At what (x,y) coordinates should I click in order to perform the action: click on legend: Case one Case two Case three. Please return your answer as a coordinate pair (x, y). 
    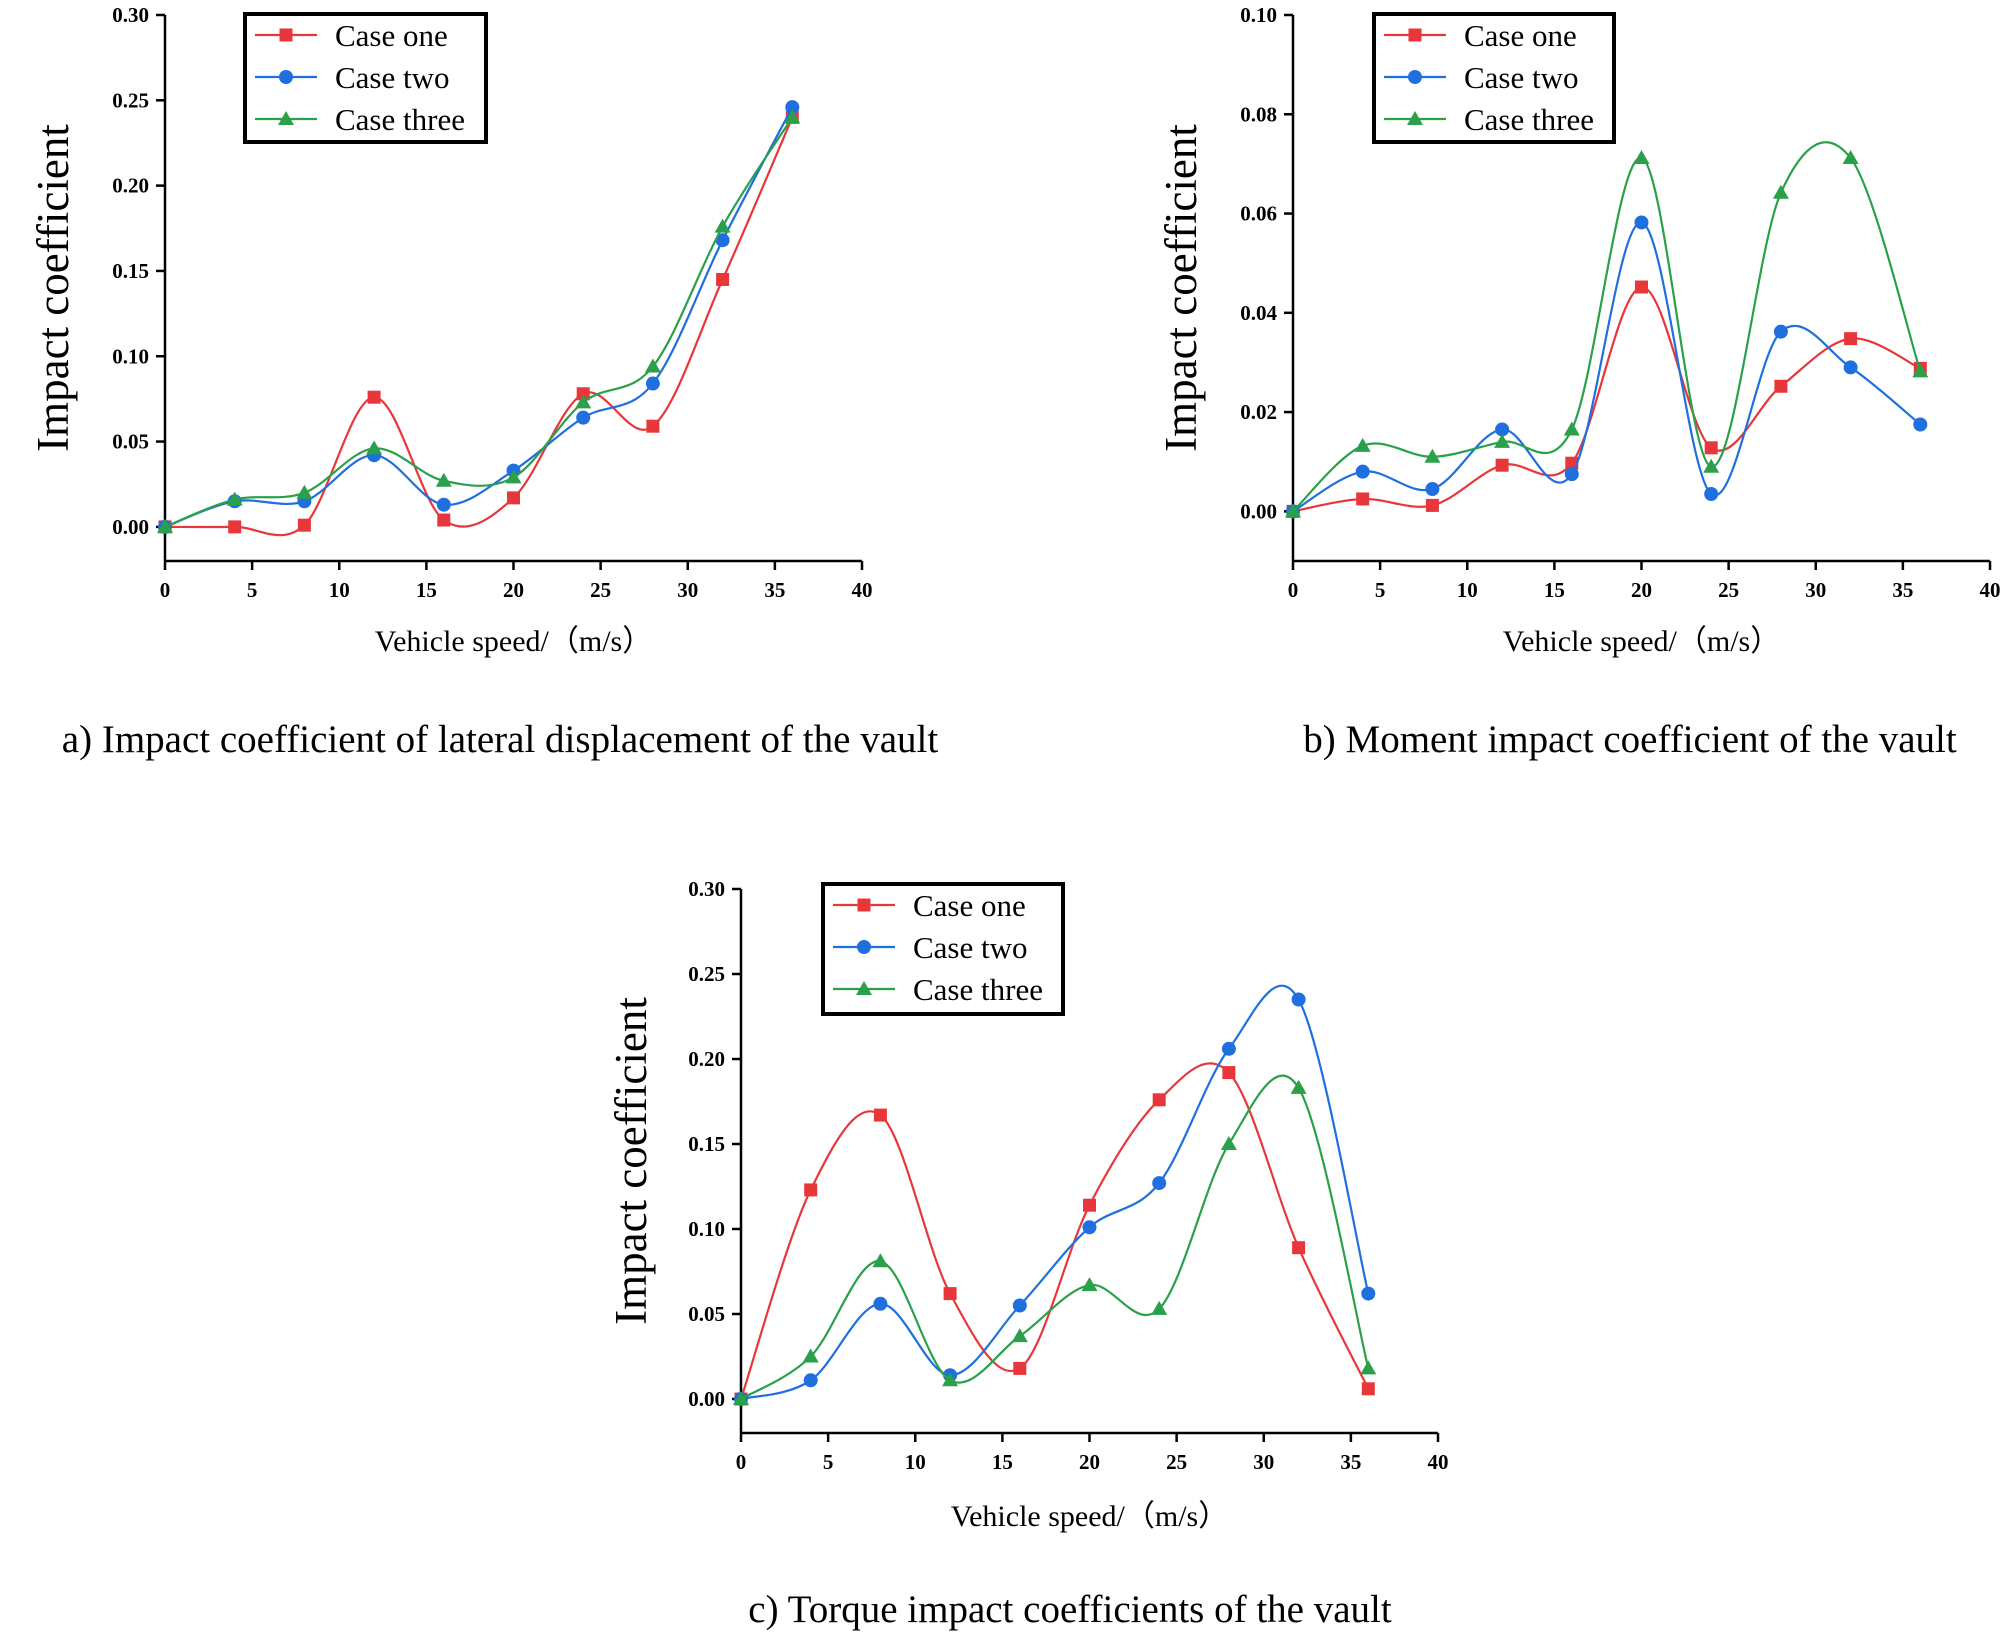
    Looking at the image, I should click on (365, 78).